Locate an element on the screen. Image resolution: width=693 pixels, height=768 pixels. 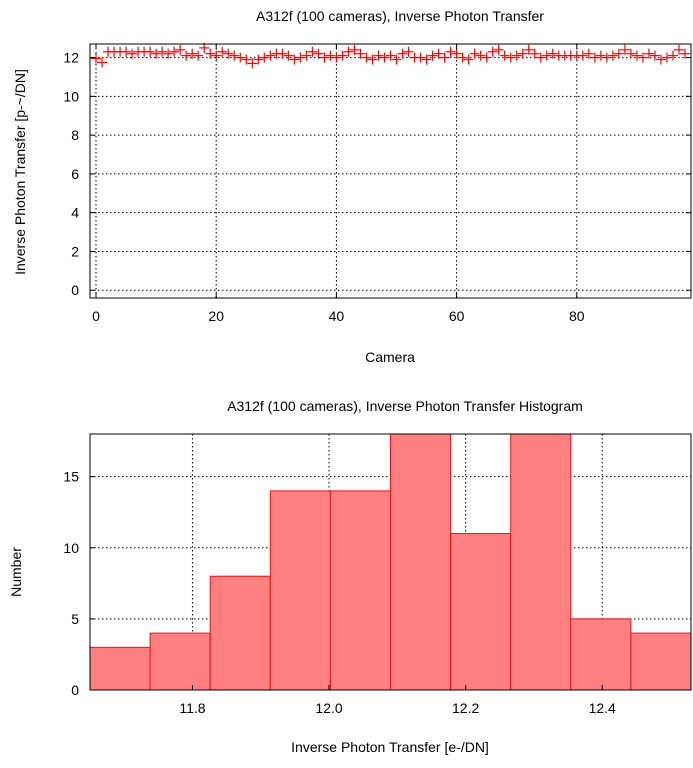
histogram-x-axis-label: Inverse Photon Transfer [e-/DN] is located at coordinates (390, 747).